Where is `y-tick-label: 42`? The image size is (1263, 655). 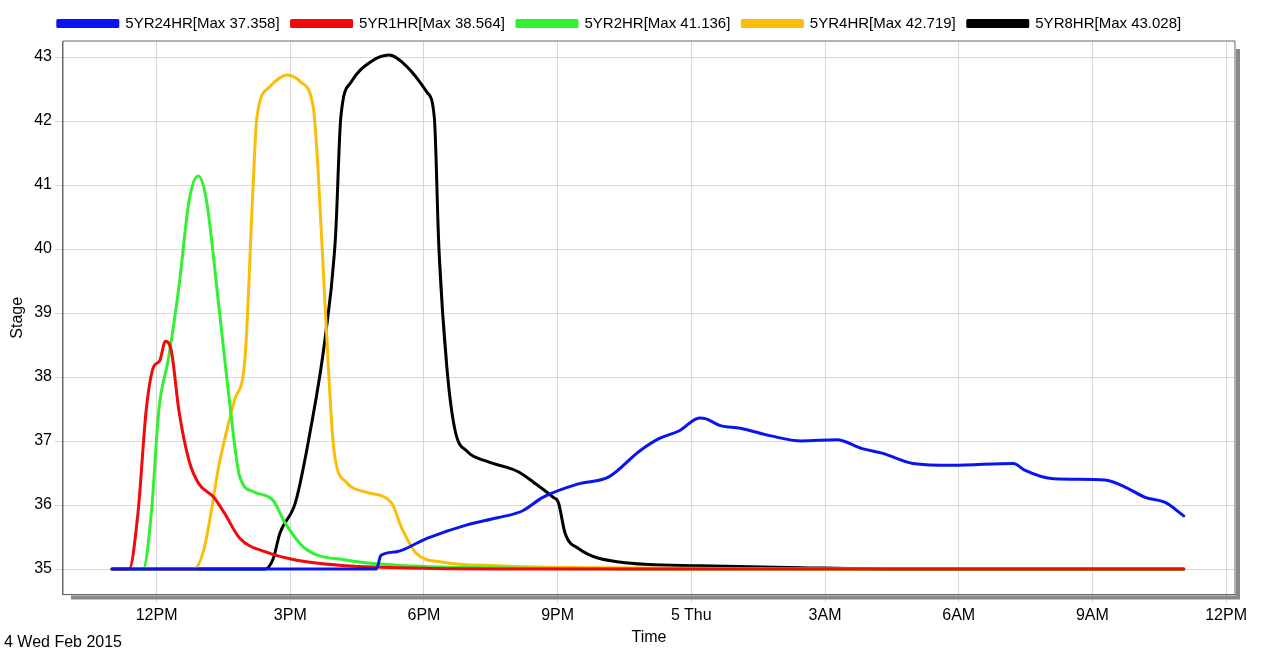
y-tick-label: 42 is located at coordinates (43, 120).